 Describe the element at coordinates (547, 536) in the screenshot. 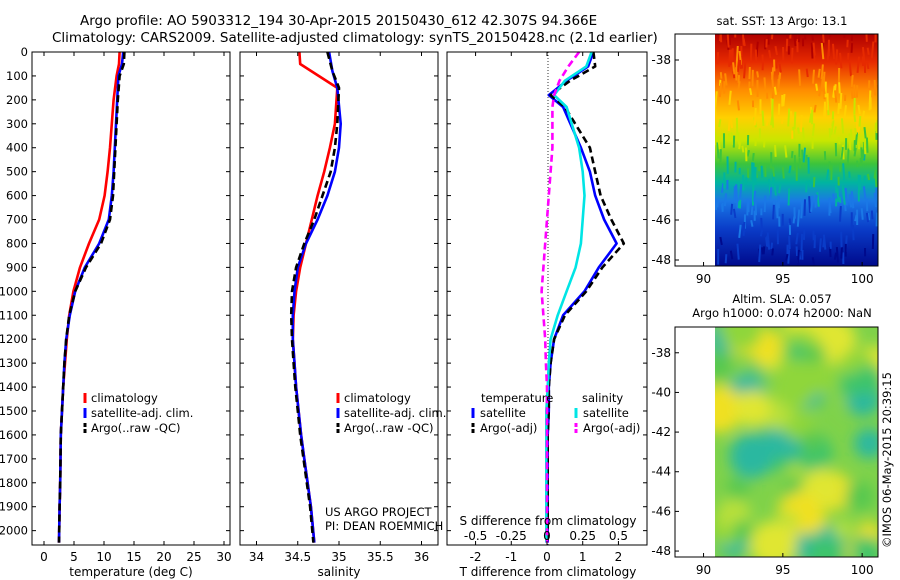

I see `s-diff-tick-label: 0` at that location.